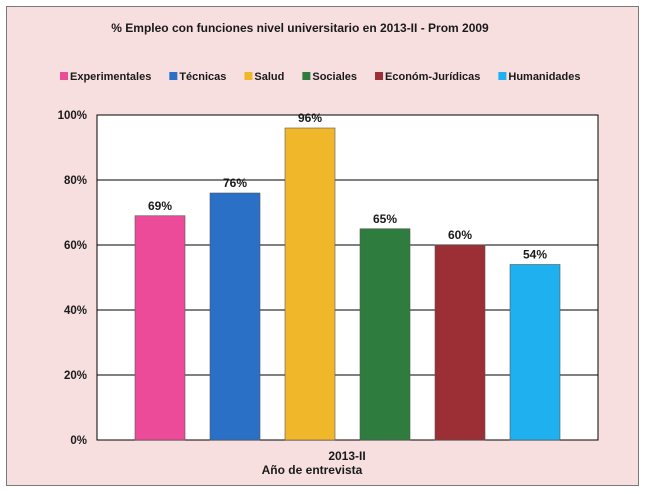 This screenshot has width=649, height=494. What do you see at coordinates (460, 342) in the screenshot?
I see `bar-econ-m-jur-dicas` at bounding box center [460, 342].